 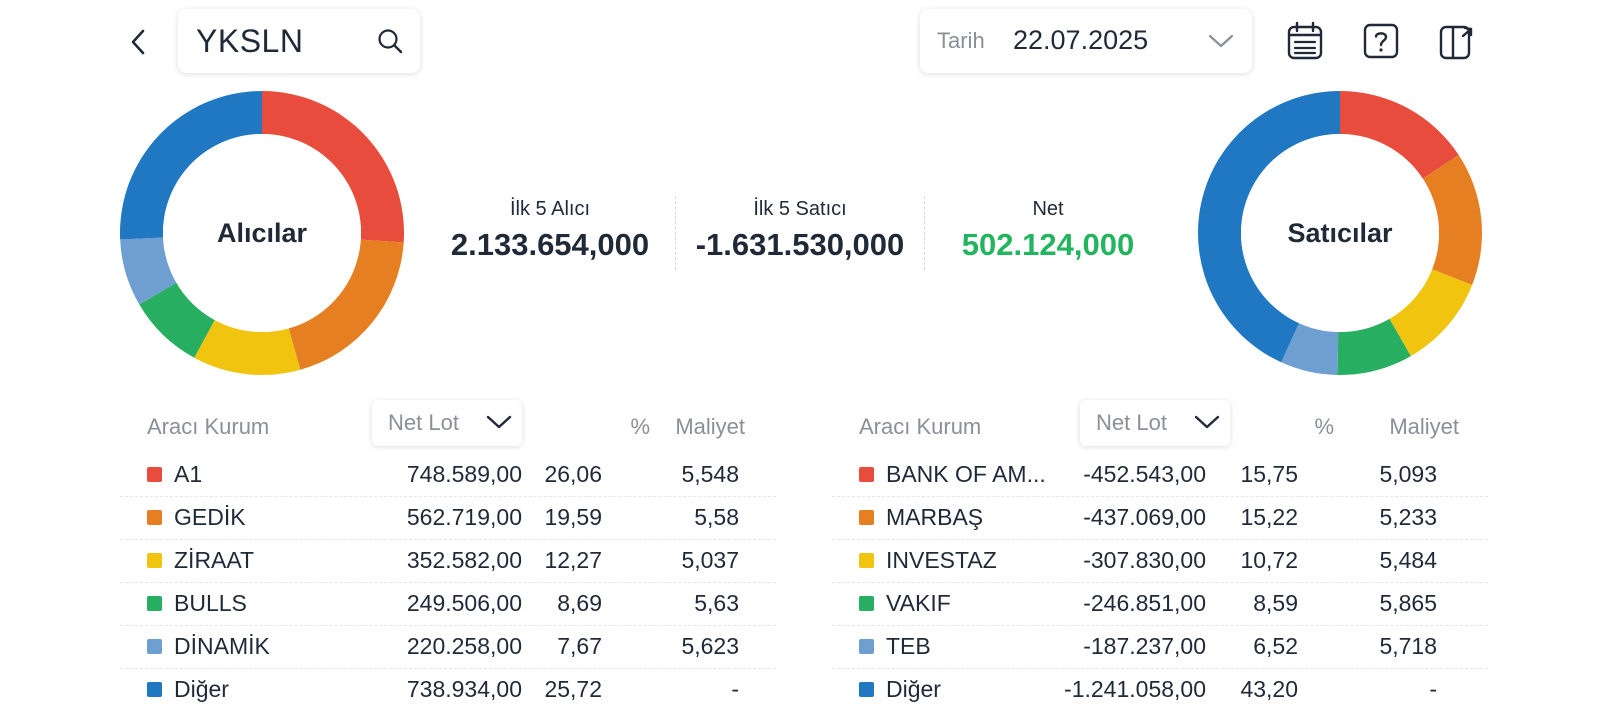 I want to click on search-input: YKSLN, so click(x=250, y=41).